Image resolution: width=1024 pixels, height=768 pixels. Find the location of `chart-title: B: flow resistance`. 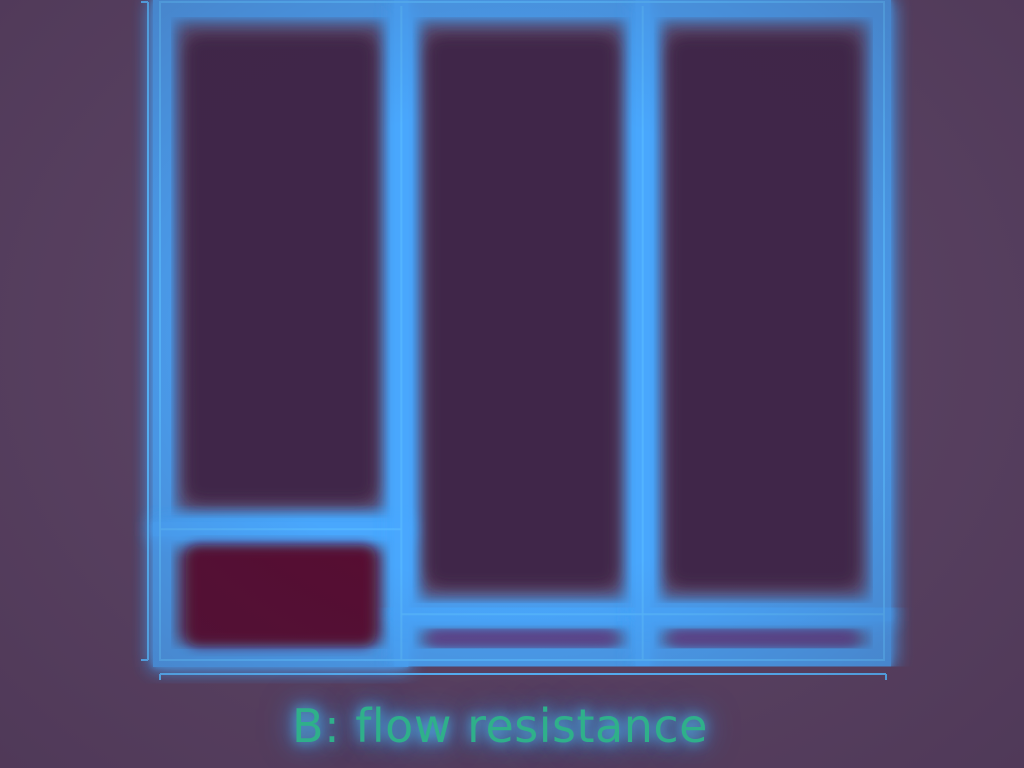

chart-title: B: flow resistance is located at coordinates (500, 726).